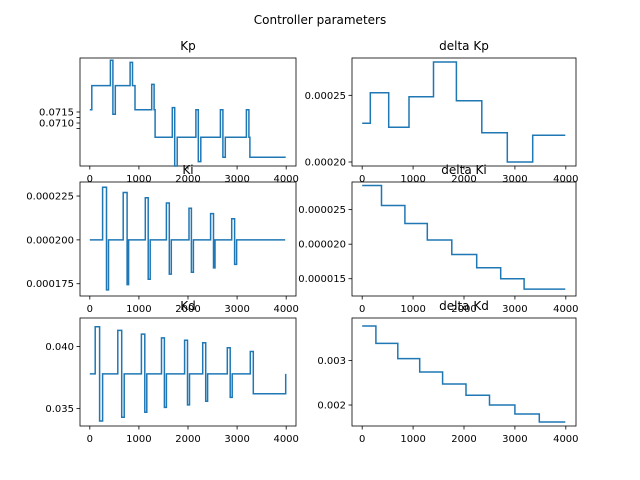  Describe the element at coordinates (463, 170) in the screenshot. I see `subplot-title-delta-ki: delta Ki` at that location.